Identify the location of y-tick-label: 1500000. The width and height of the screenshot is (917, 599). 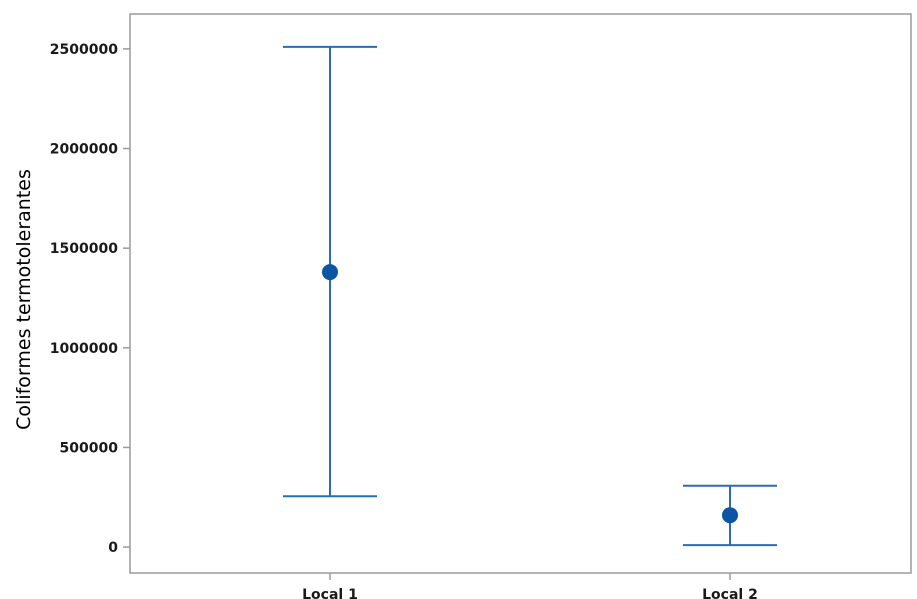
(84, 249).